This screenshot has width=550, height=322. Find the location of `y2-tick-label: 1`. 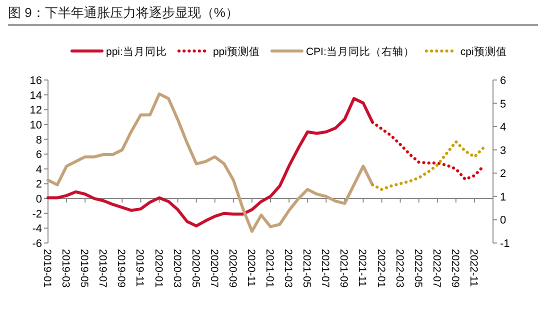

y2-tick-label: 1 is located at coordinates (503, 197).